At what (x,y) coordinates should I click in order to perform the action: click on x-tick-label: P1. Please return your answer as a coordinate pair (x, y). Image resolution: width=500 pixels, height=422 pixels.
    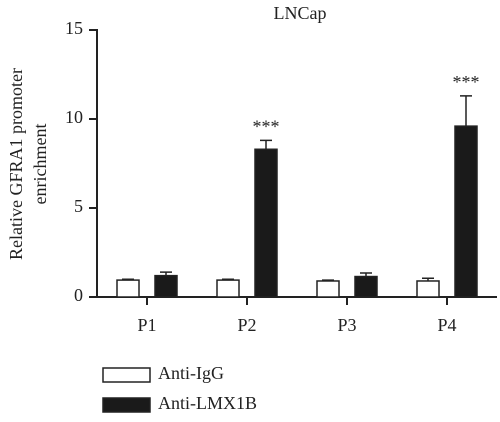
    Looking at the image, I should click on (146, 325).